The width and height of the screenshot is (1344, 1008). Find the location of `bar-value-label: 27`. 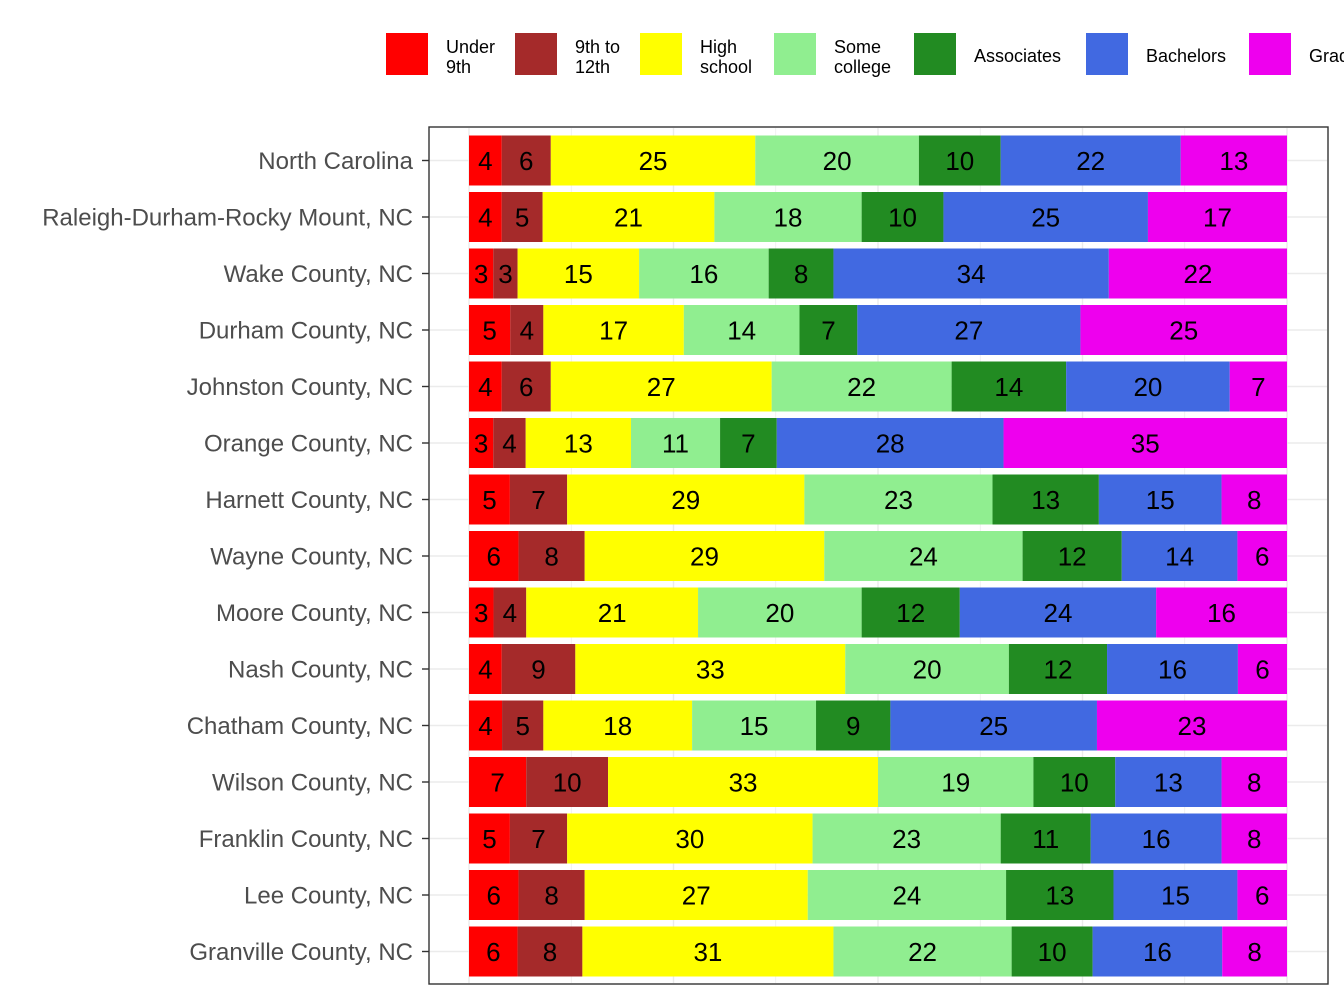

bar-value-label: 27 is located at coordinates (661, 387).